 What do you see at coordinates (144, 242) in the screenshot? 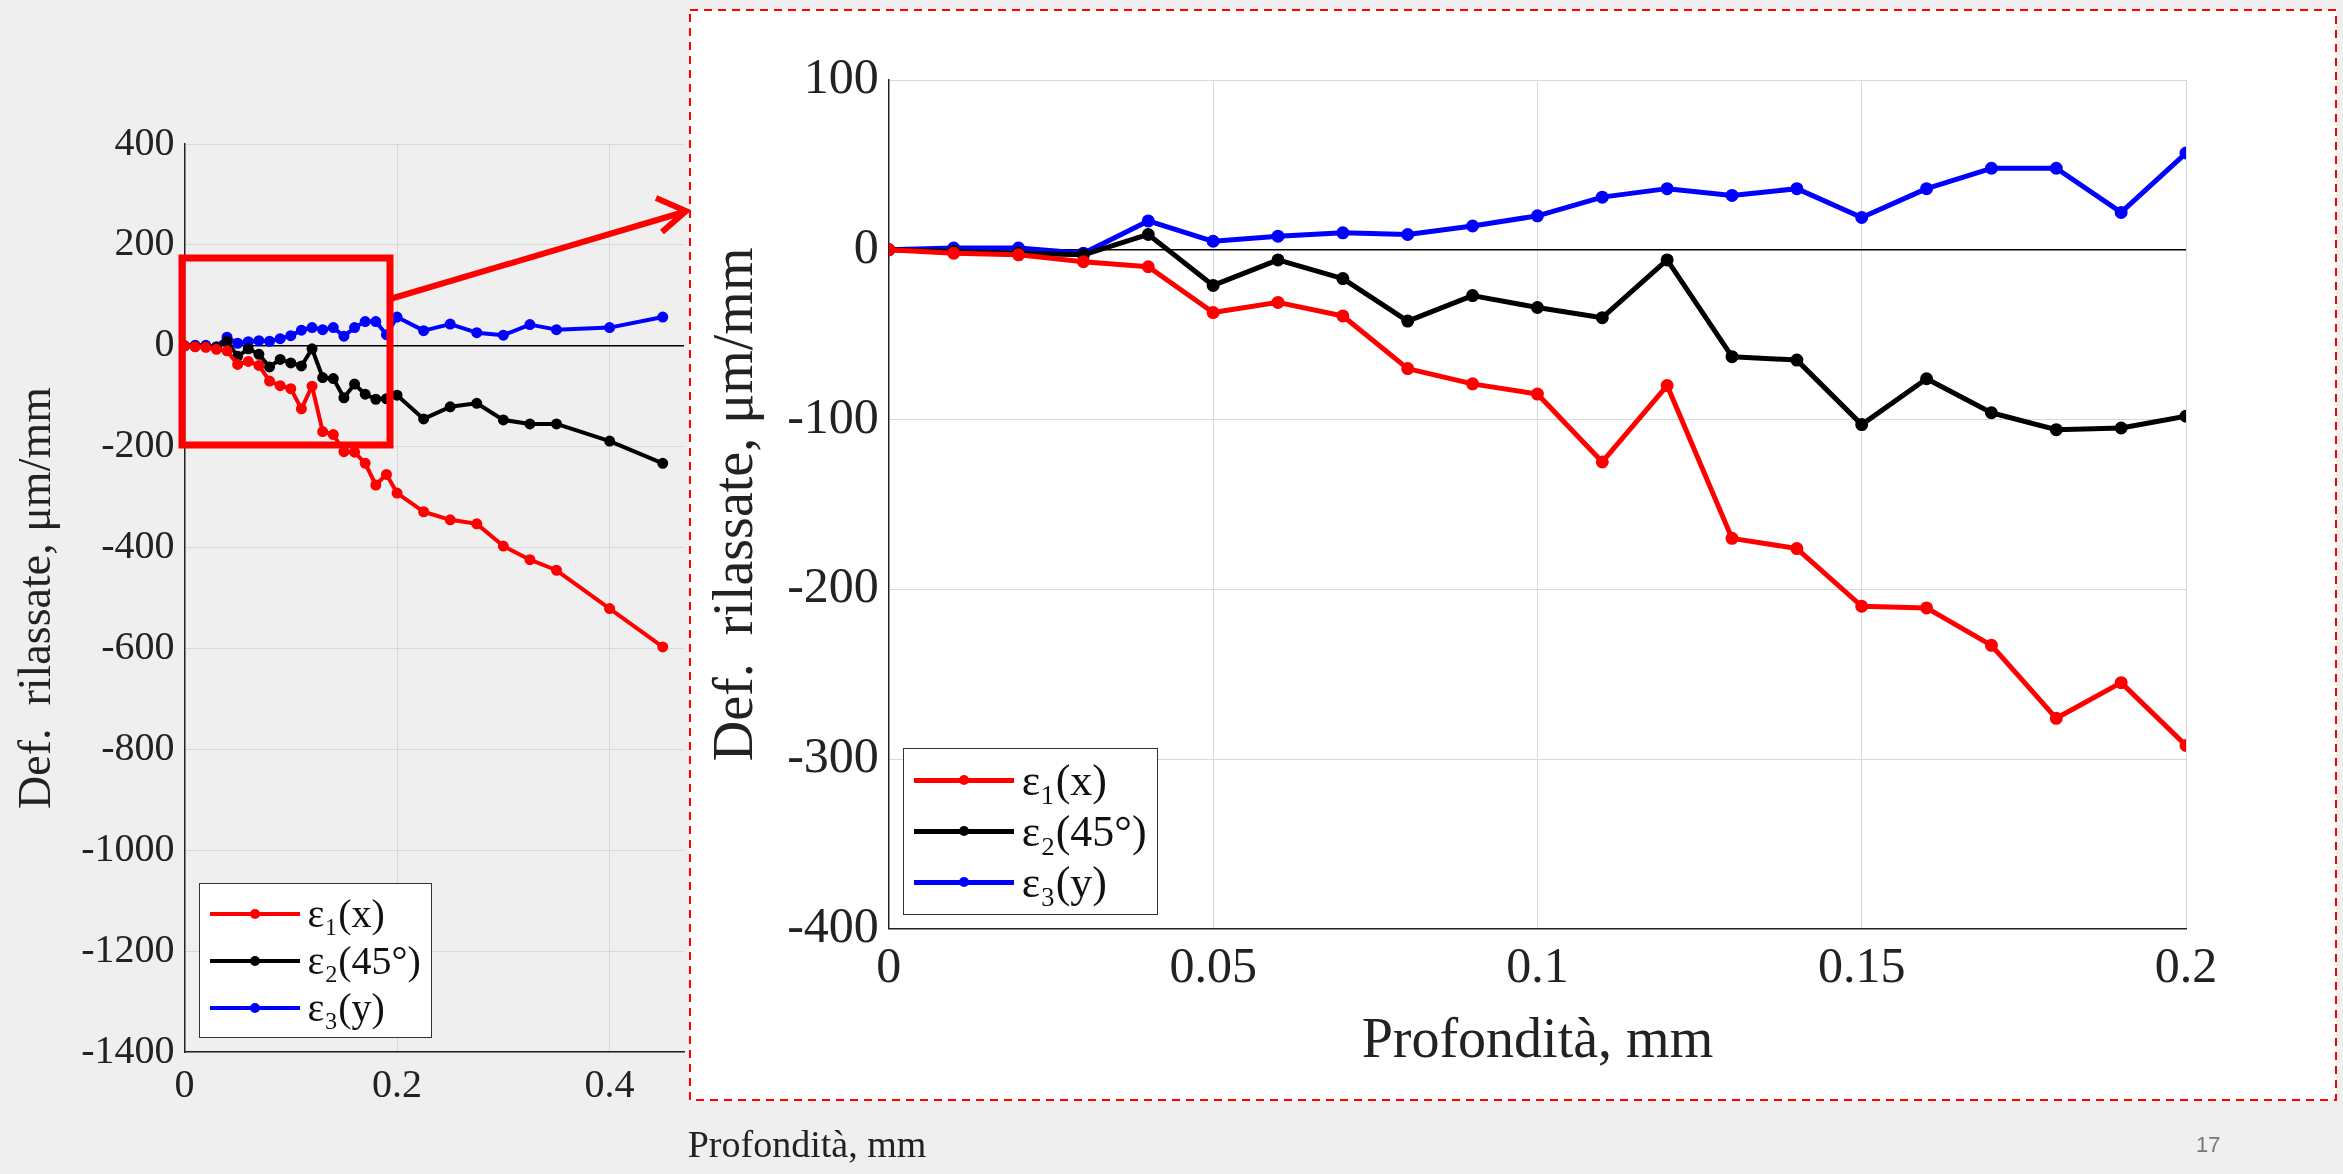
I see `y-tick-label: 200` at bounding box center [144, 242].